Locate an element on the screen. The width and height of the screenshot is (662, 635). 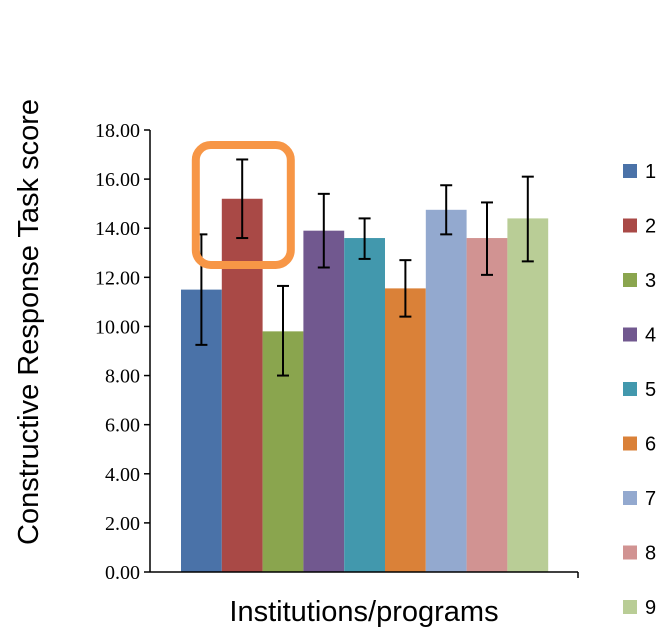
legend-label-3: 3 is located at coordinates (650, 281).